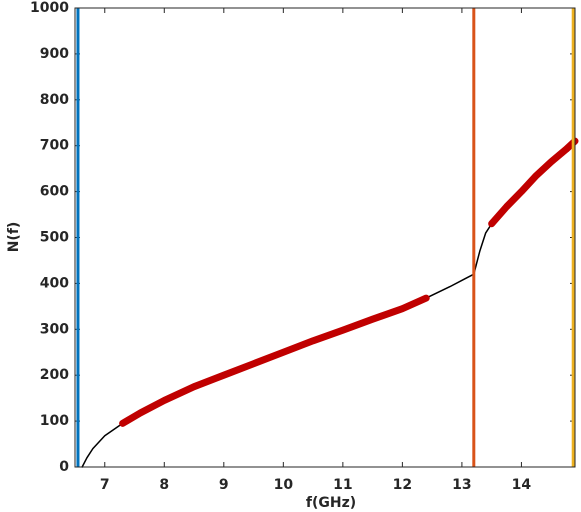 The height and width of the screenshot is (512, 581). What do you see at coordinates (402, 485) in the screenshot?
I see `x-tick-label: 12` at bounding box center [402, 485].